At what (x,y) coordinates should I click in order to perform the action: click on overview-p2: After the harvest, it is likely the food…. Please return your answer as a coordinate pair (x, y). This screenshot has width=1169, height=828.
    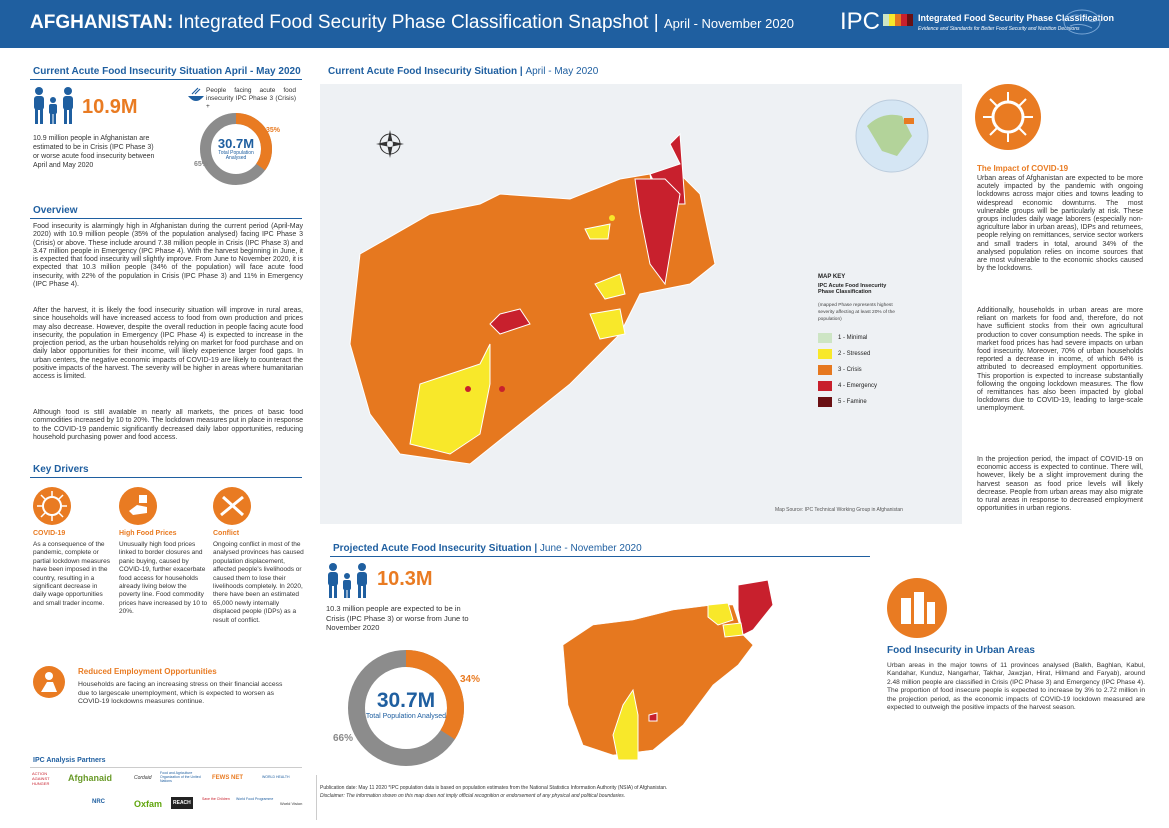
    Looking at the image, I should click on (168, 344).